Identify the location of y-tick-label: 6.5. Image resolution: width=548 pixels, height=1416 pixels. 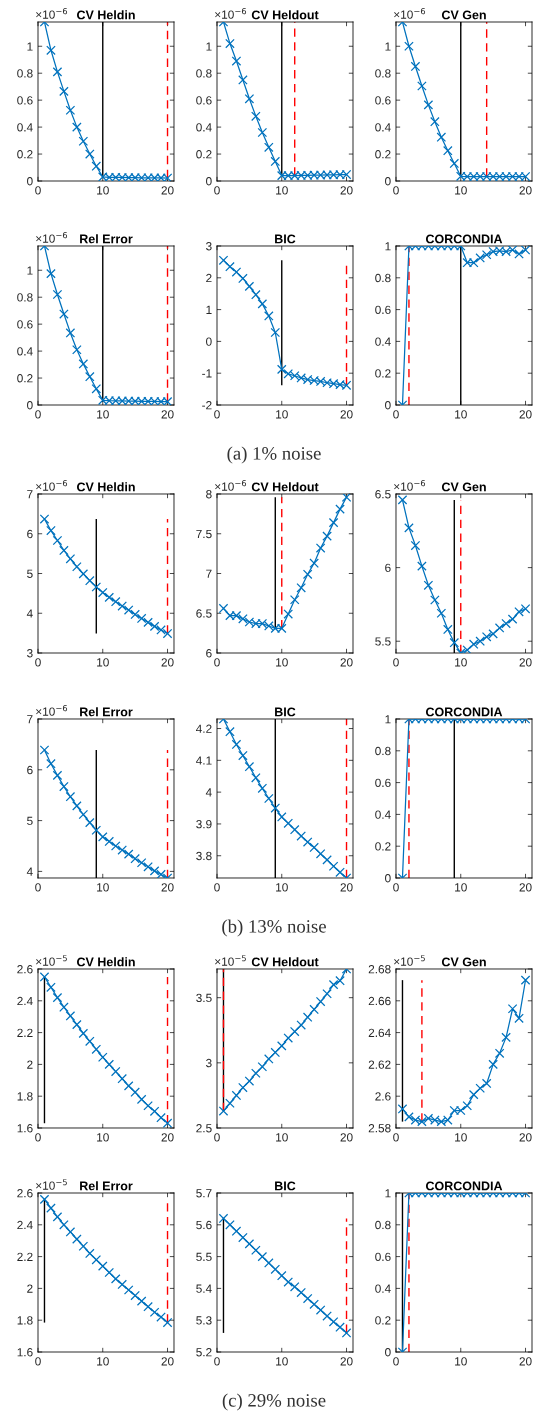
(383, 494).